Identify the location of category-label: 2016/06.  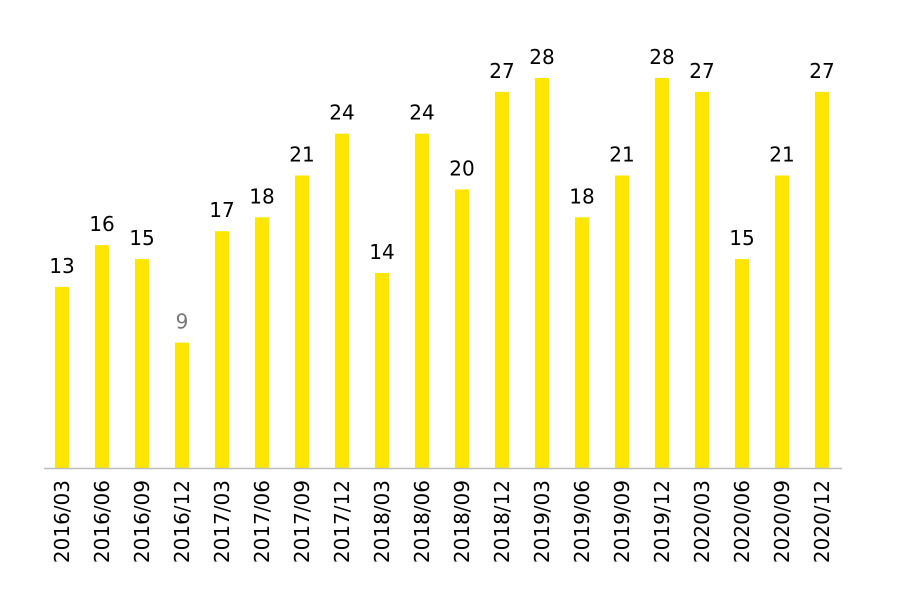
(102, 521).